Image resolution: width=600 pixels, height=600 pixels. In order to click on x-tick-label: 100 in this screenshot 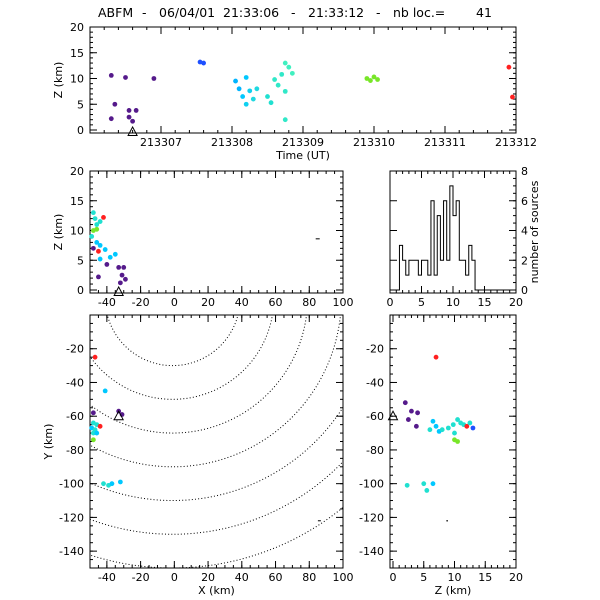, I will do `click(343, 577)`.